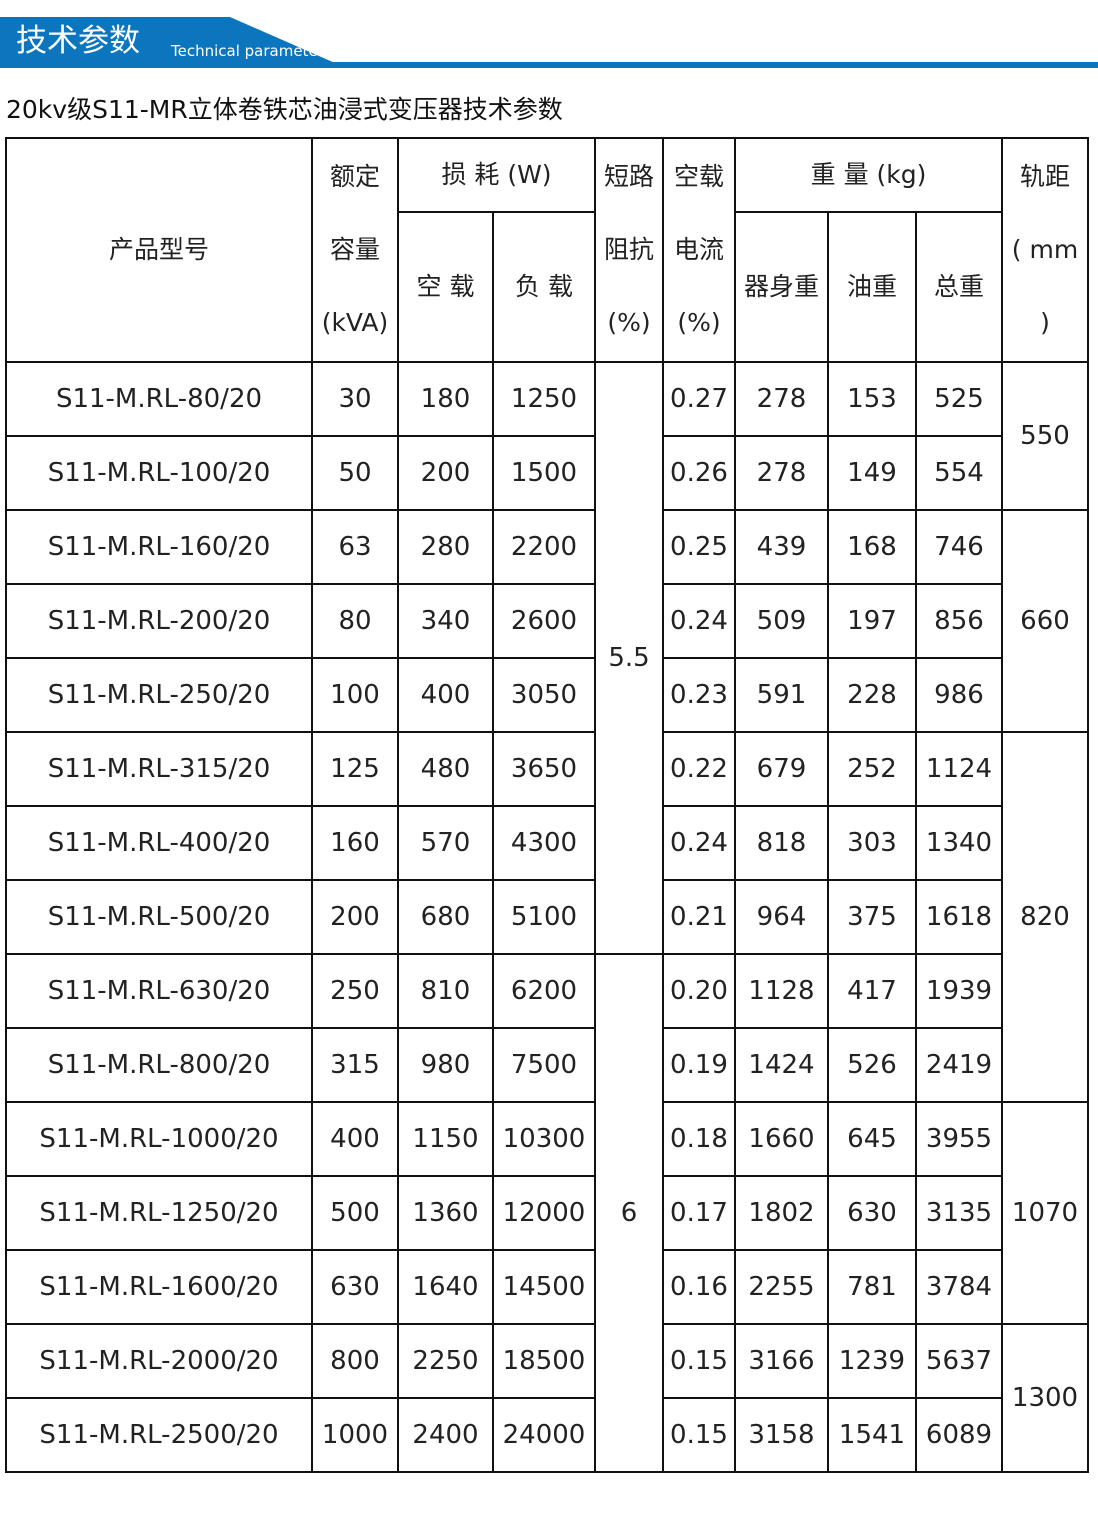 Image resolution: width=1098 pixels, height=1533 pixels. I want to click on cell-loss-load: 6200, so click(544, 991).